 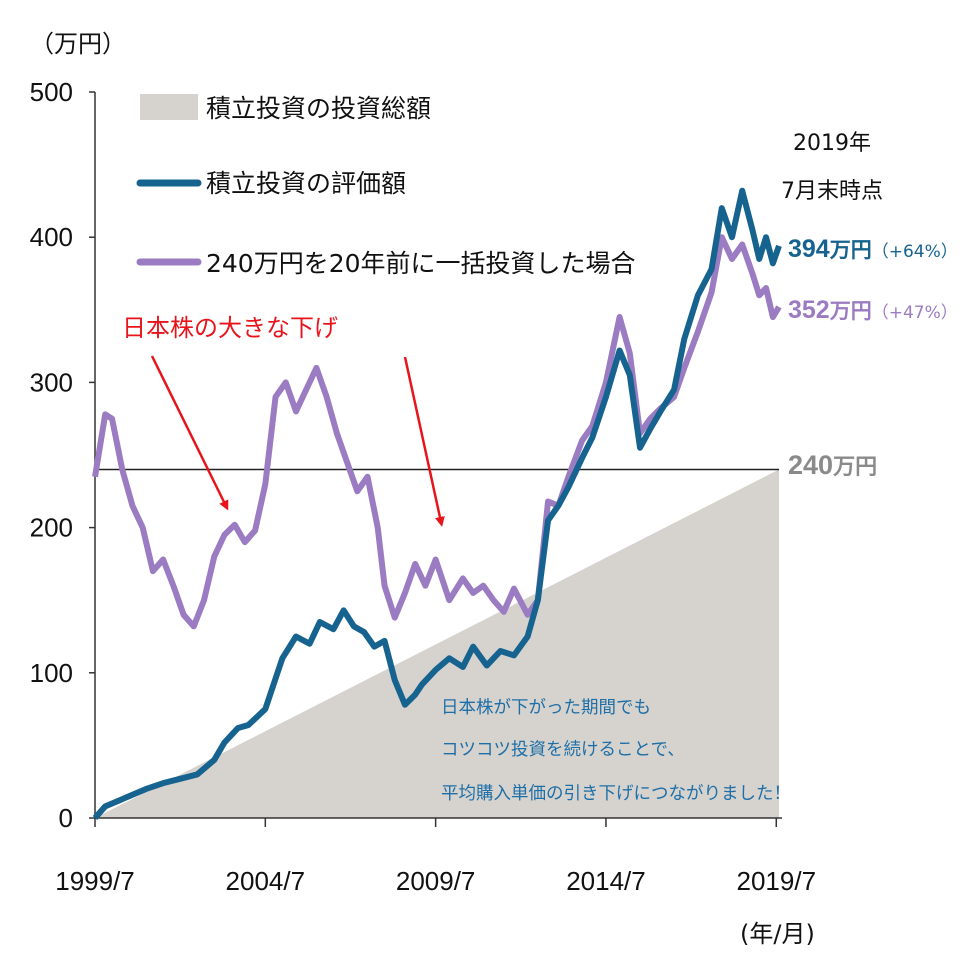 I want to click on y-tick-label: 500, so click(x=51, y=92).